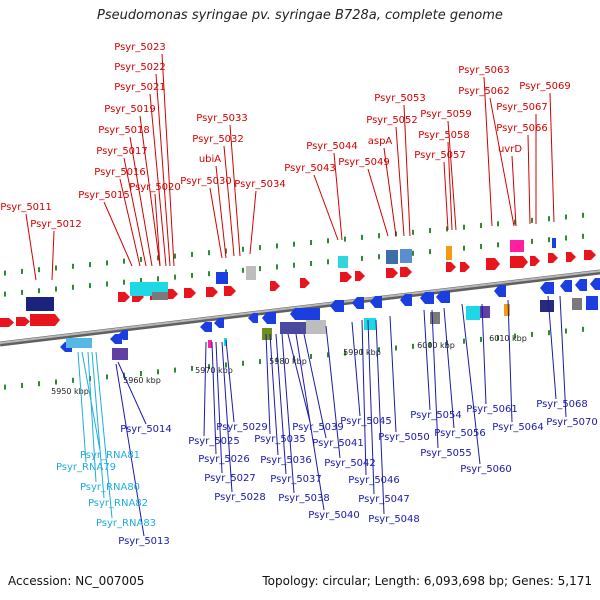 The width and height of the screenshot is (600, 600). I want to click on forward-gene-label: Psyr_5016, so click(120, 172).